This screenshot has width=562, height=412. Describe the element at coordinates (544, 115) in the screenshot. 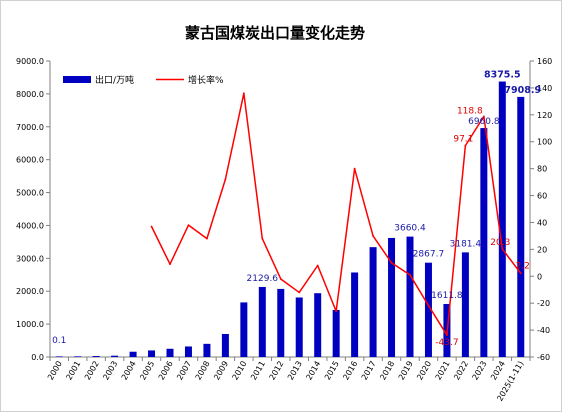

I see `right-axis-tick-label: 120` at that location.